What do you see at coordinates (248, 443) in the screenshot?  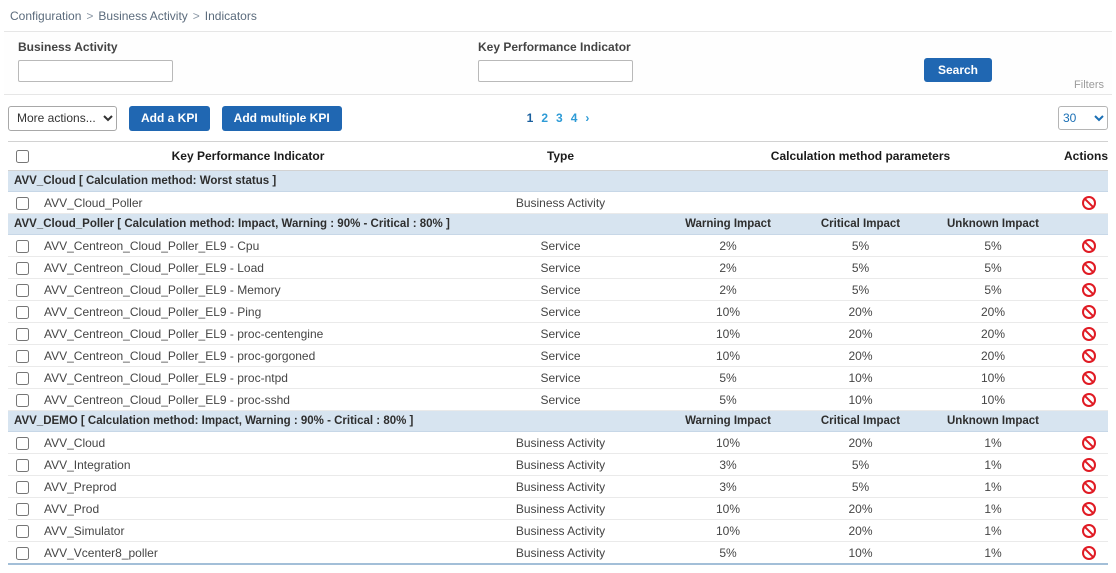 I see `kpi-name: AVV_Cloud` at bounding box center [248, 443].